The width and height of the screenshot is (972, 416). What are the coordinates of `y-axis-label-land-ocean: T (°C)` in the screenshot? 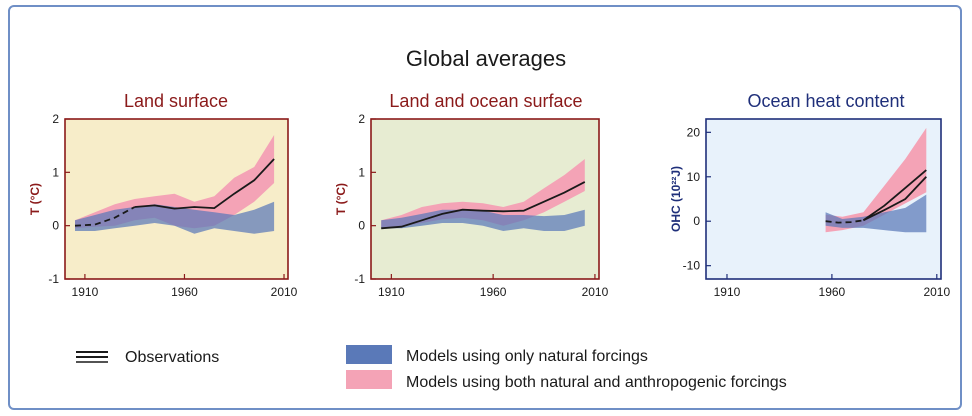 It's located at (341, 199).